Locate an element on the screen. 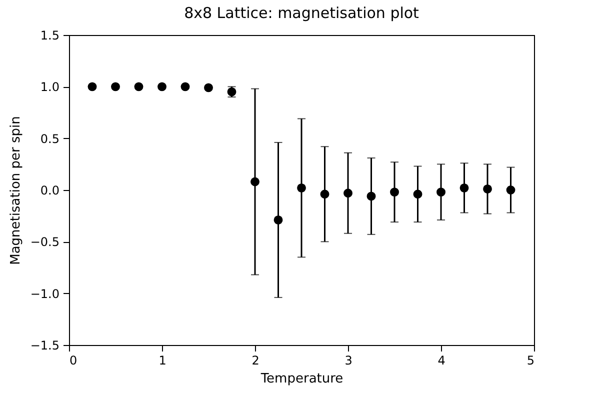 The image size is (600, 400). y-tick-label: −0.5 is located at coordinates (45, 242).